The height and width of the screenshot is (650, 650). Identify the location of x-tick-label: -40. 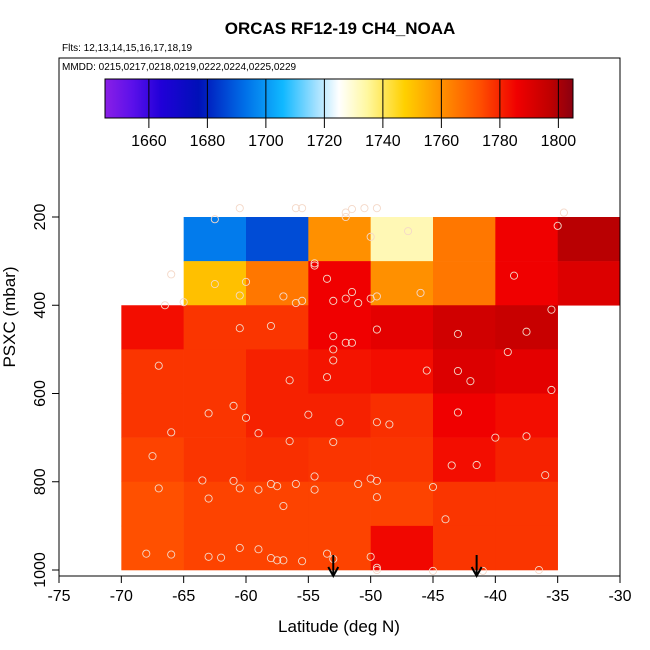
(495, 596).